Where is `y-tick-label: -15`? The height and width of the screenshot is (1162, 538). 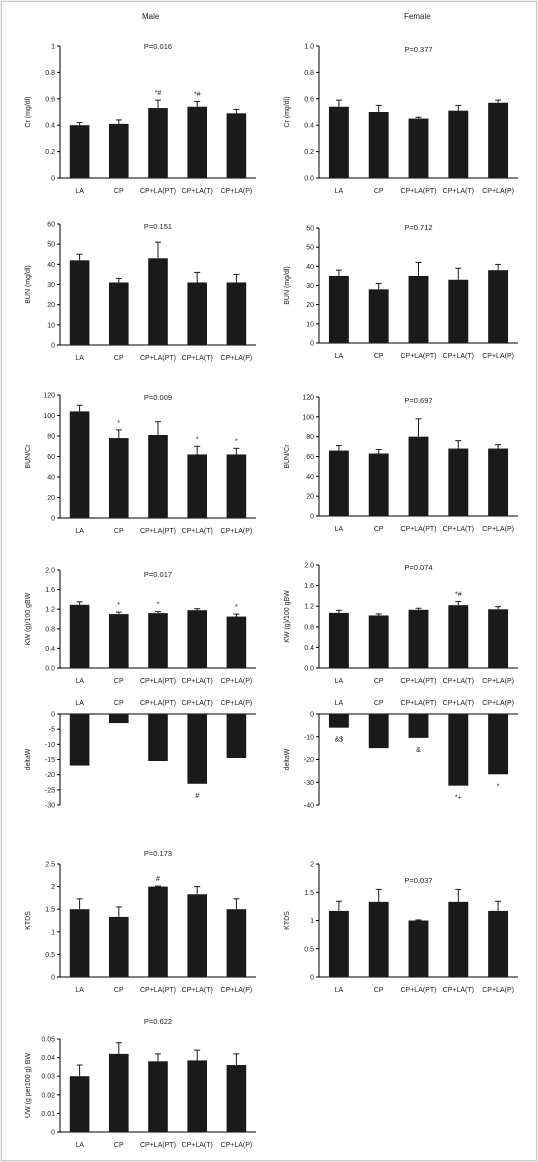
y-tick-label: -15 is located at coordinates (50, 760).